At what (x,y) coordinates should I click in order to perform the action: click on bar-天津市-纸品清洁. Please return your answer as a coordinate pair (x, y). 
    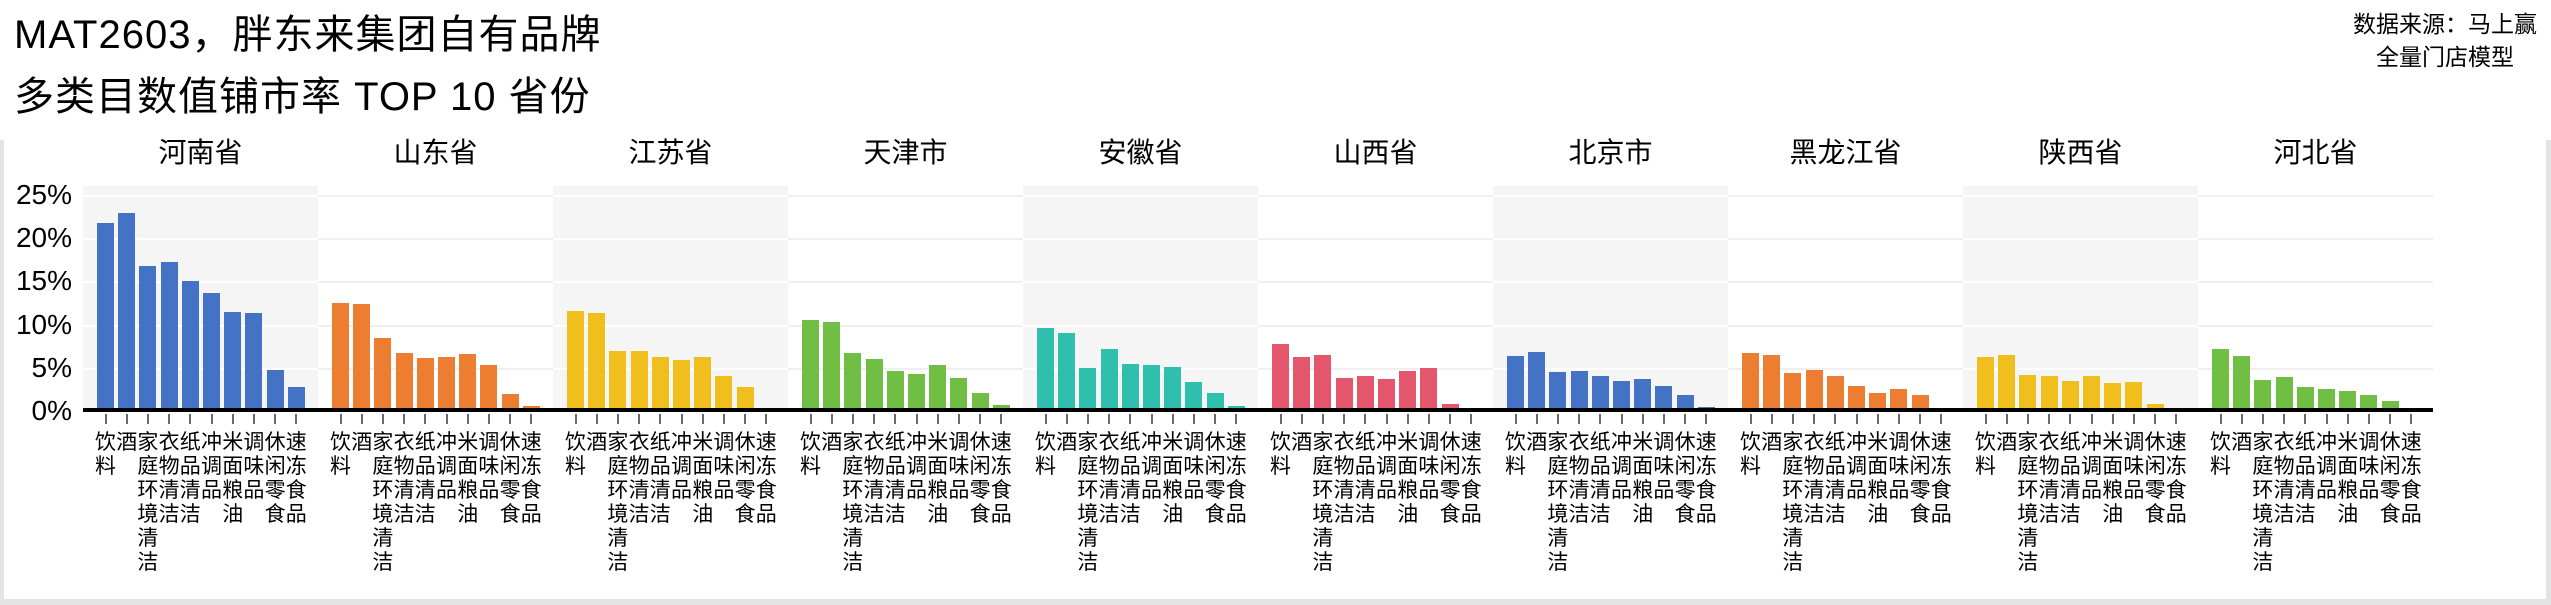
    Looking at the image, I should click on (895, 391).